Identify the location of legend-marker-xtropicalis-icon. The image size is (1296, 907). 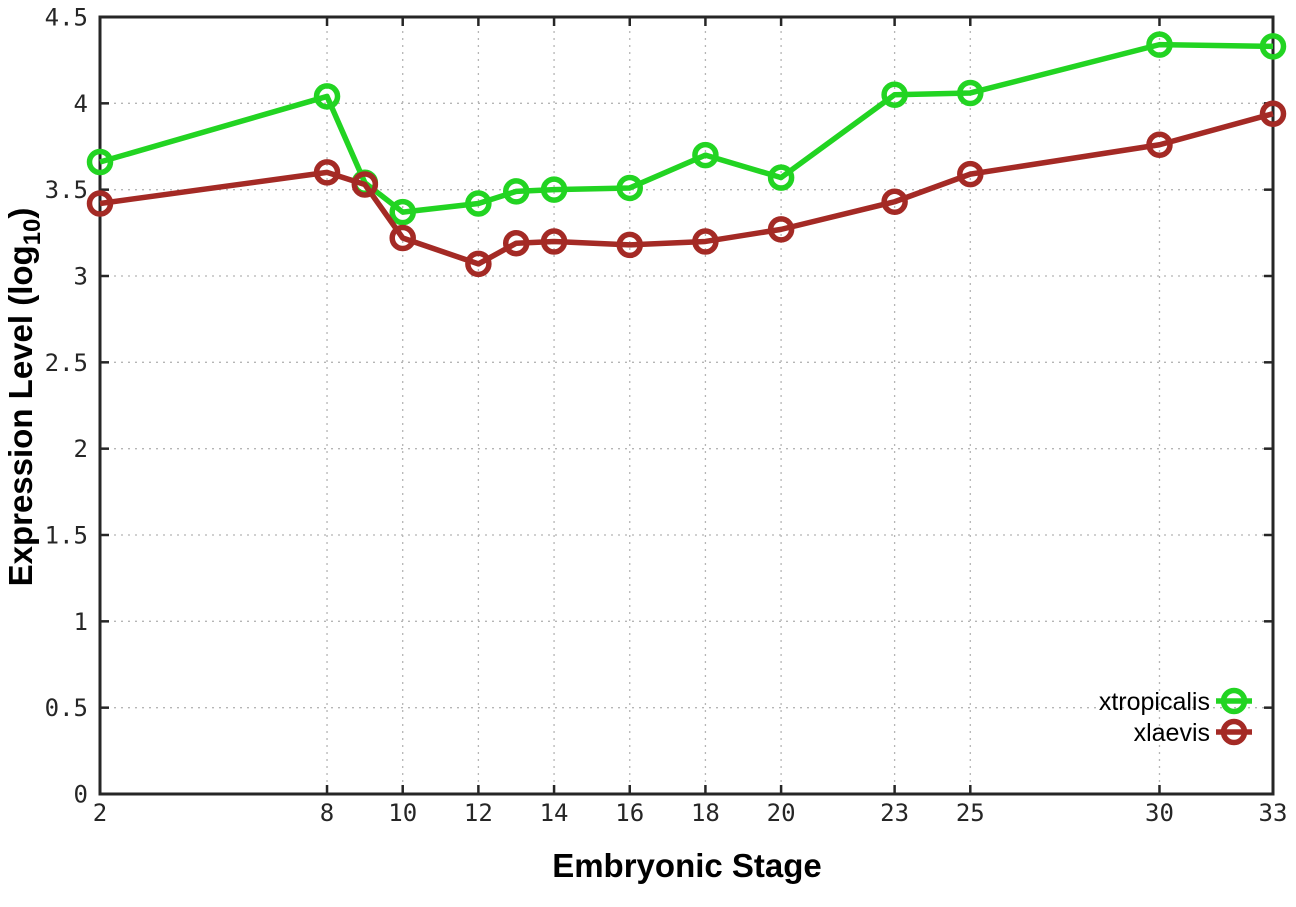
(1234, 701).